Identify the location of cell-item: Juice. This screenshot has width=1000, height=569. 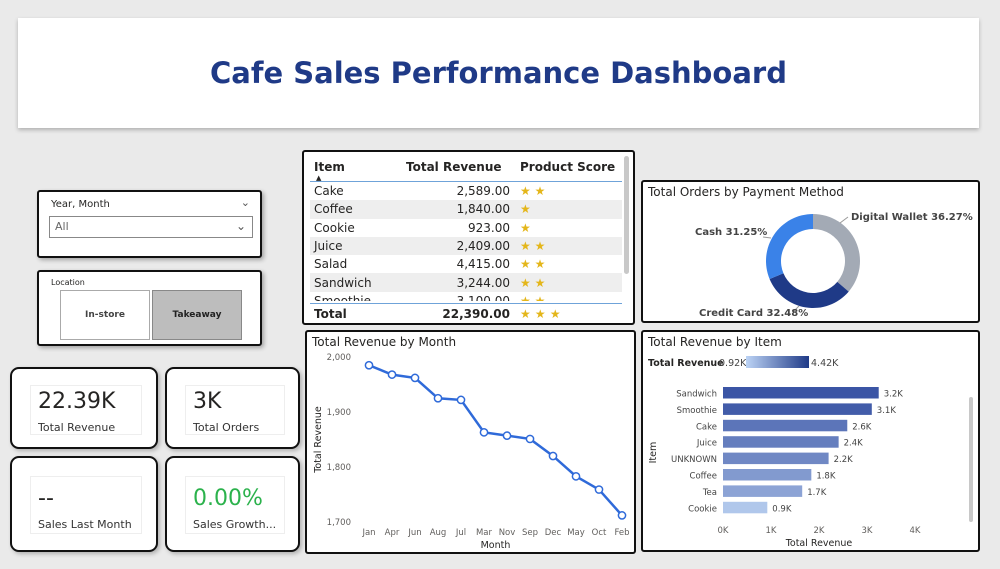
(328, 246).